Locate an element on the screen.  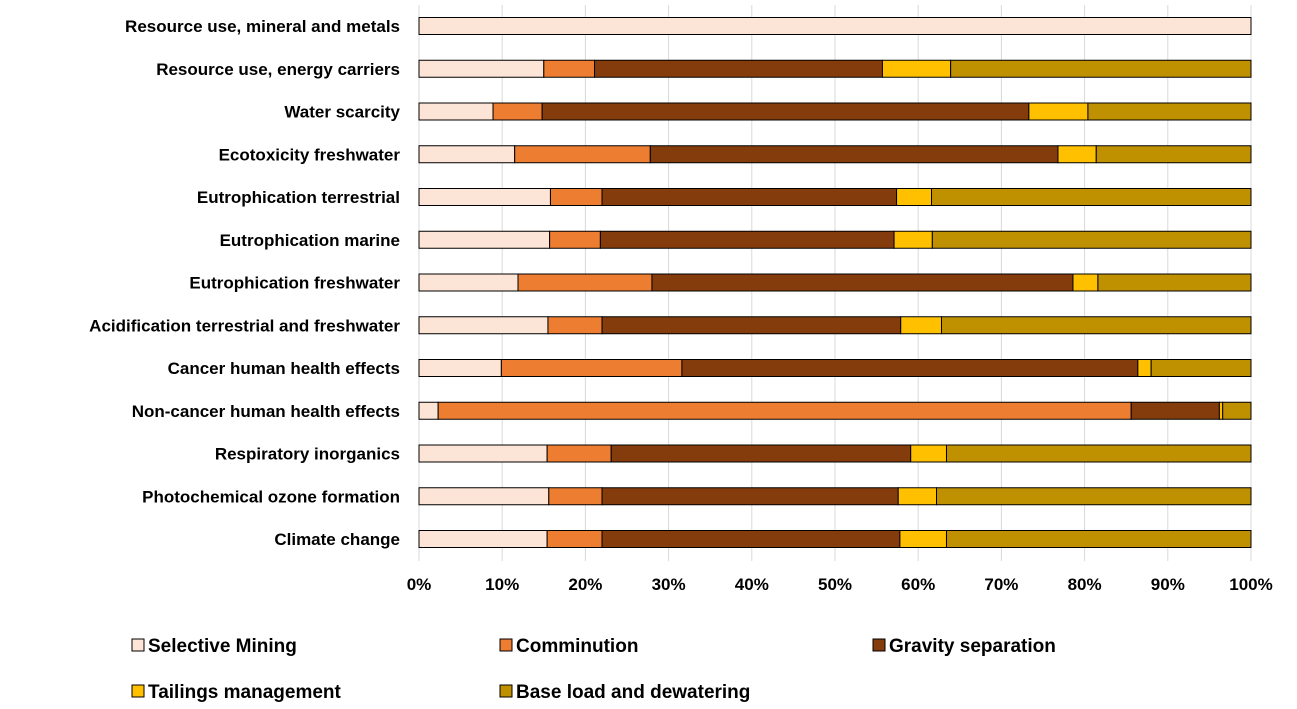
x-tick-label: 40% is located at coordinates (752, 584).